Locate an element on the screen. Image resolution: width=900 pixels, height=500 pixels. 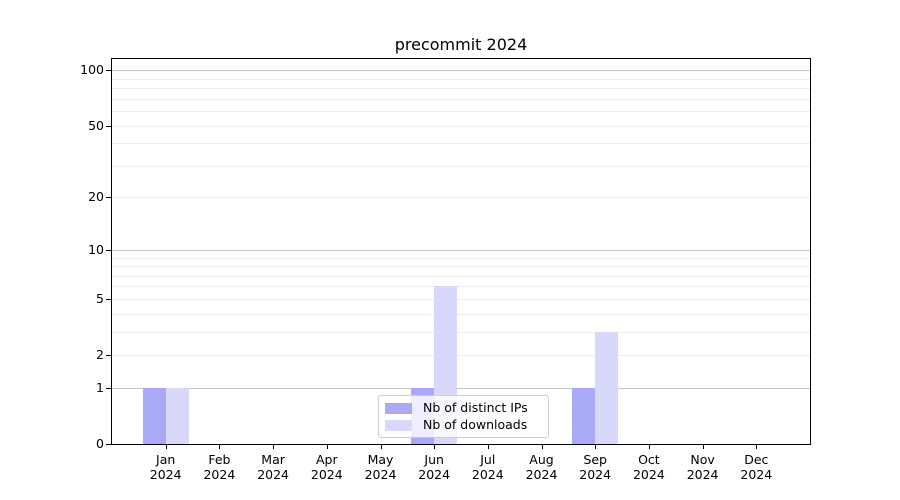
legend-entry: Nb of distinct IPs is located at coordinates (462, 408).